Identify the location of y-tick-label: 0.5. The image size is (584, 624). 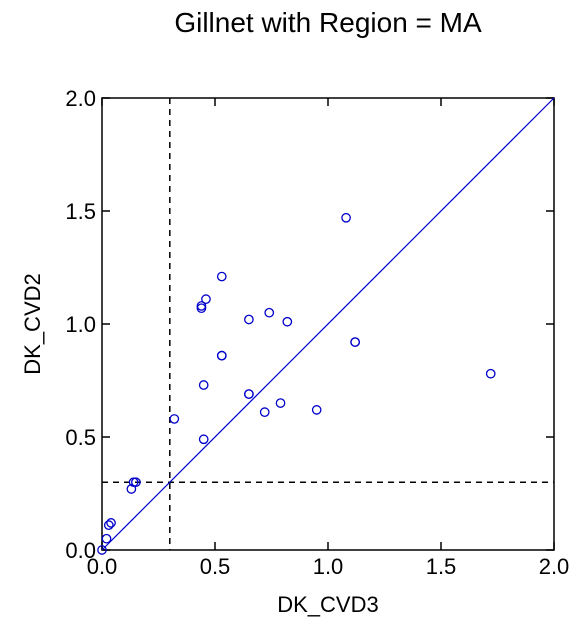
(80, 437).